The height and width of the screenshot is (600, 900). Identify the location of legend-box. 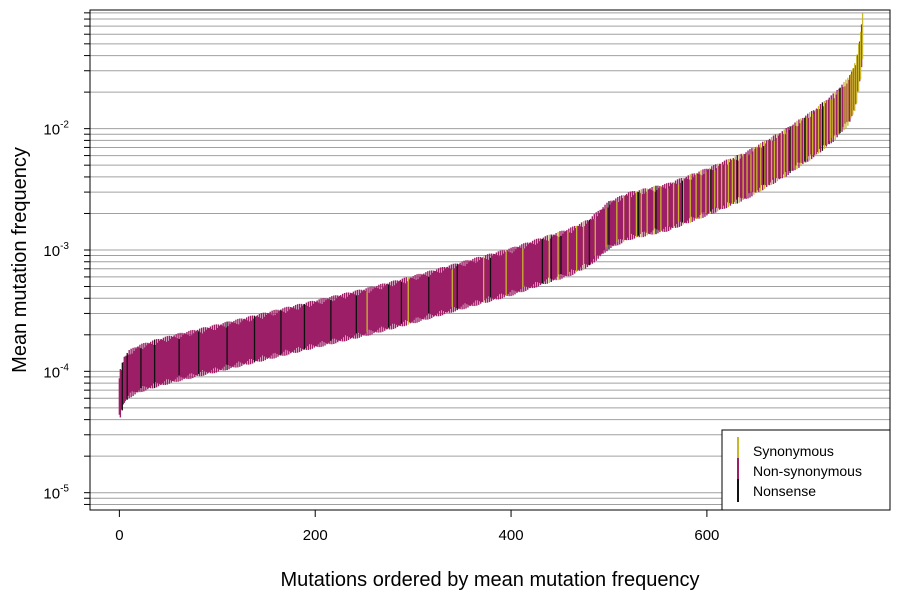
(806, 470).